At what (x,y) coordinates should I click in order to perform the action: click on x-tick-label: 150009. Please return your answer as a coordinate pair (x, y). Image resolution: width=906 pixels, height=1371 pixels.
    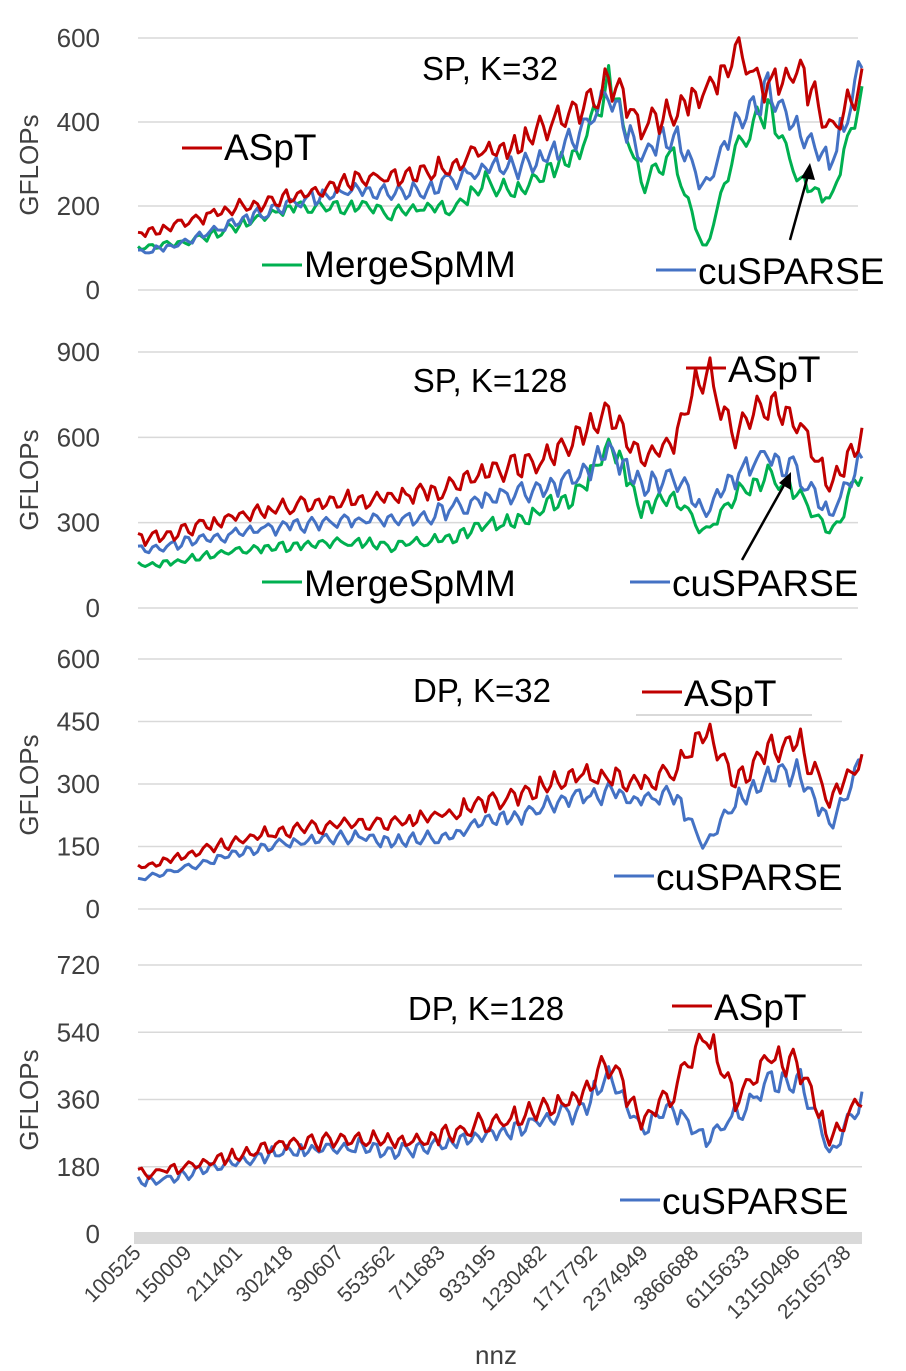
    Looking at the image, I should click on (163, 1274).